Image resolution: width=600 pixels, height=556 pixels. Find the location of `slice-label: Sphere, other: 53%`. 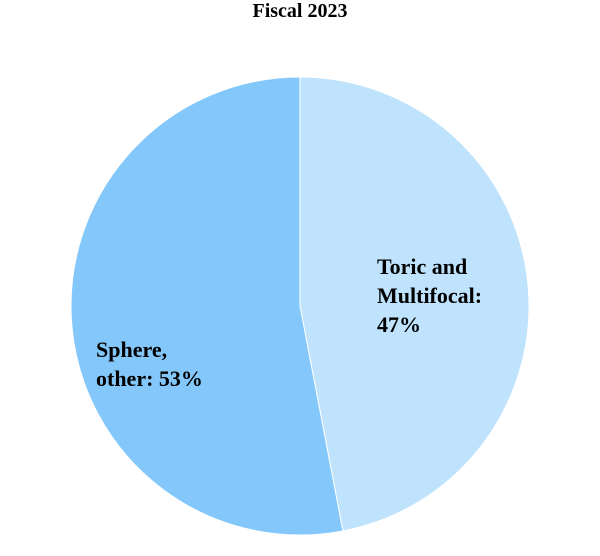

slice-label: Sphere, other: 53% is located at coordinates (149, 364).